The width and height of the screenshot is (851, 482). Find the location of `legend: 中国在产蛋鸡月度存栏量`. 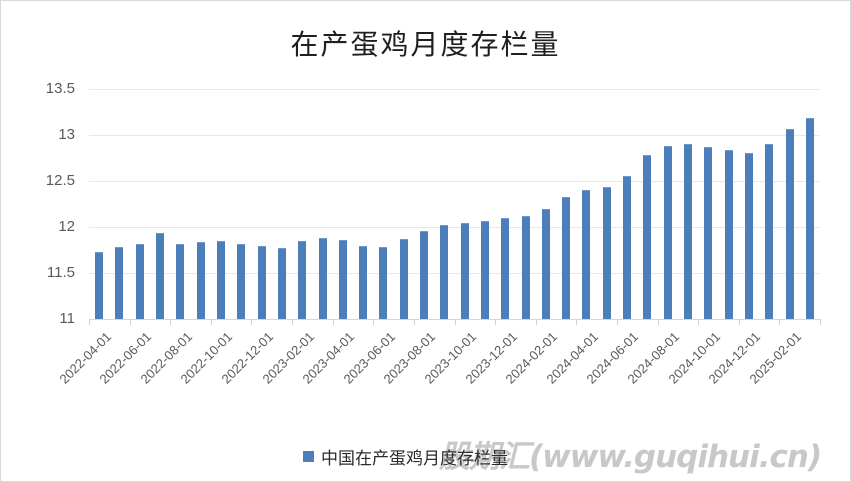

legend: 中国在产蛋鸡月度存栏量 is located at coordinates (415, 456).